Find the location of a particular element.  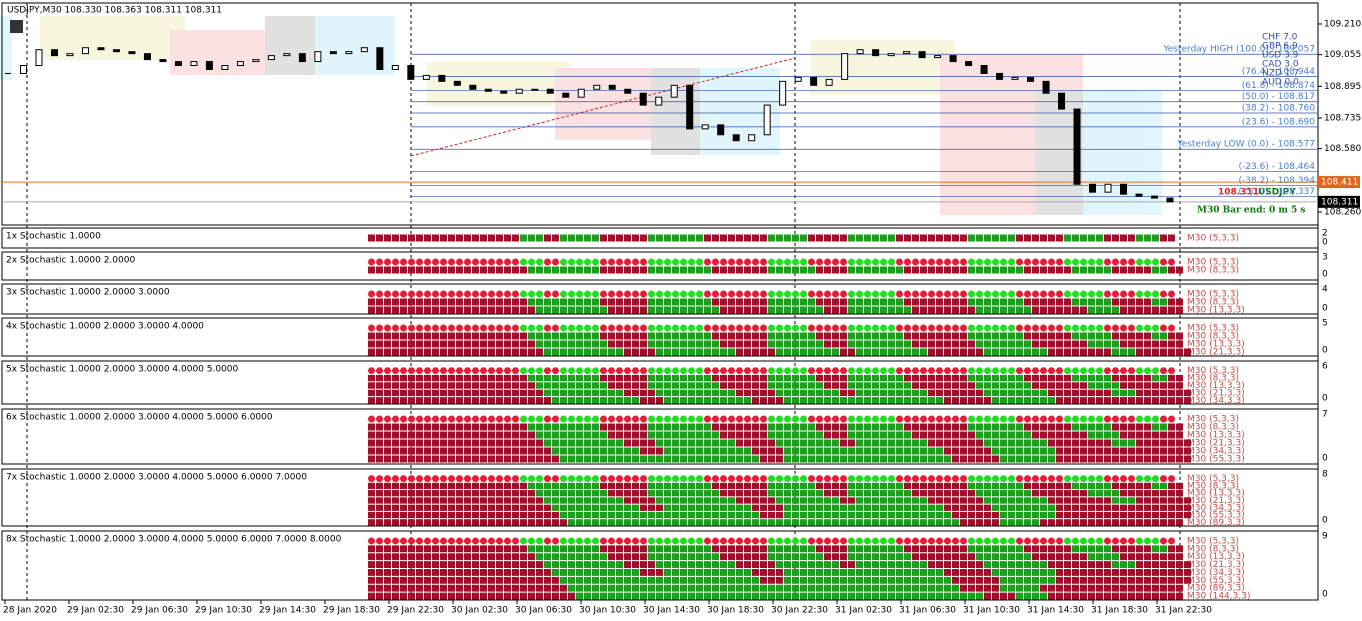

candle is located at coordinates (1031, 79).